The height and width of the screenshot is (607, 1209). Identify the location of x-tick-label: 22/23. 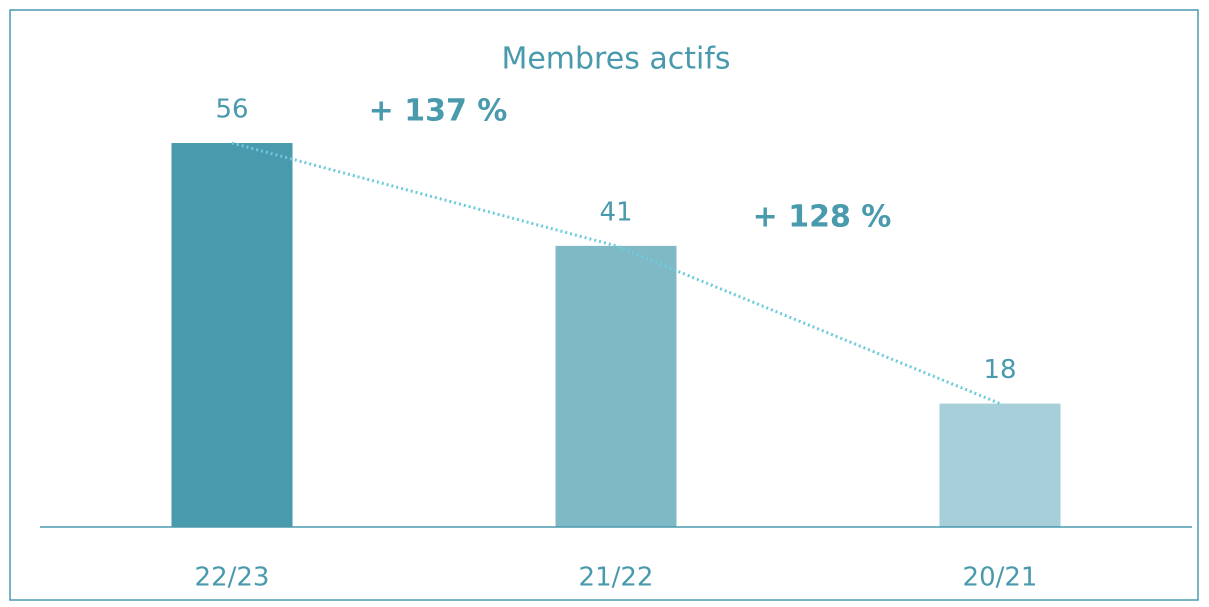
(232, 578).